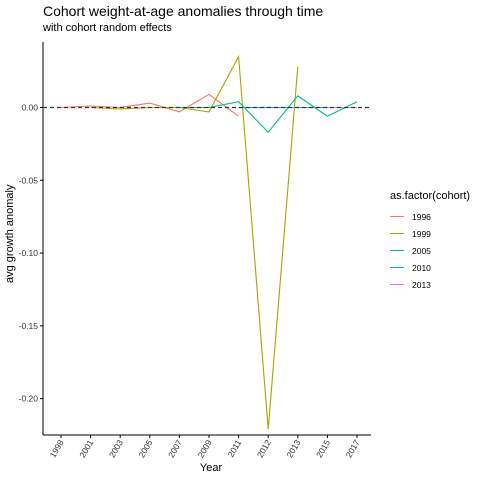  I want to click on legend-items: 1996 1999 2005 2010 2013, so click(430, 250).